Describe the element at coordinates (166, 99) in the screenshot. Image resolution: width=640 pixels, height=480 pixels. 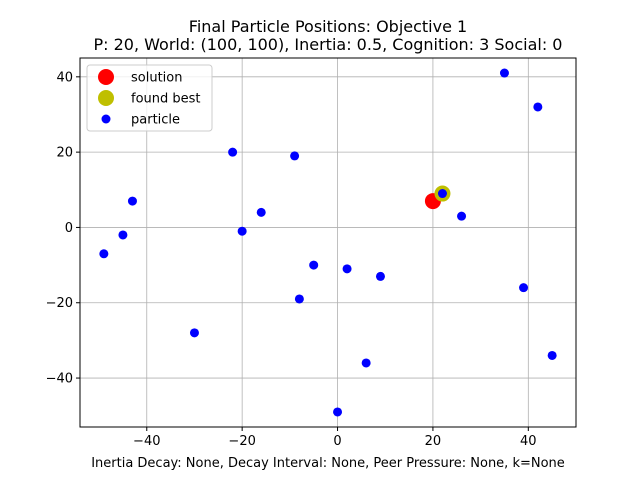
I see `legend-label-found-best: found best` at that location.